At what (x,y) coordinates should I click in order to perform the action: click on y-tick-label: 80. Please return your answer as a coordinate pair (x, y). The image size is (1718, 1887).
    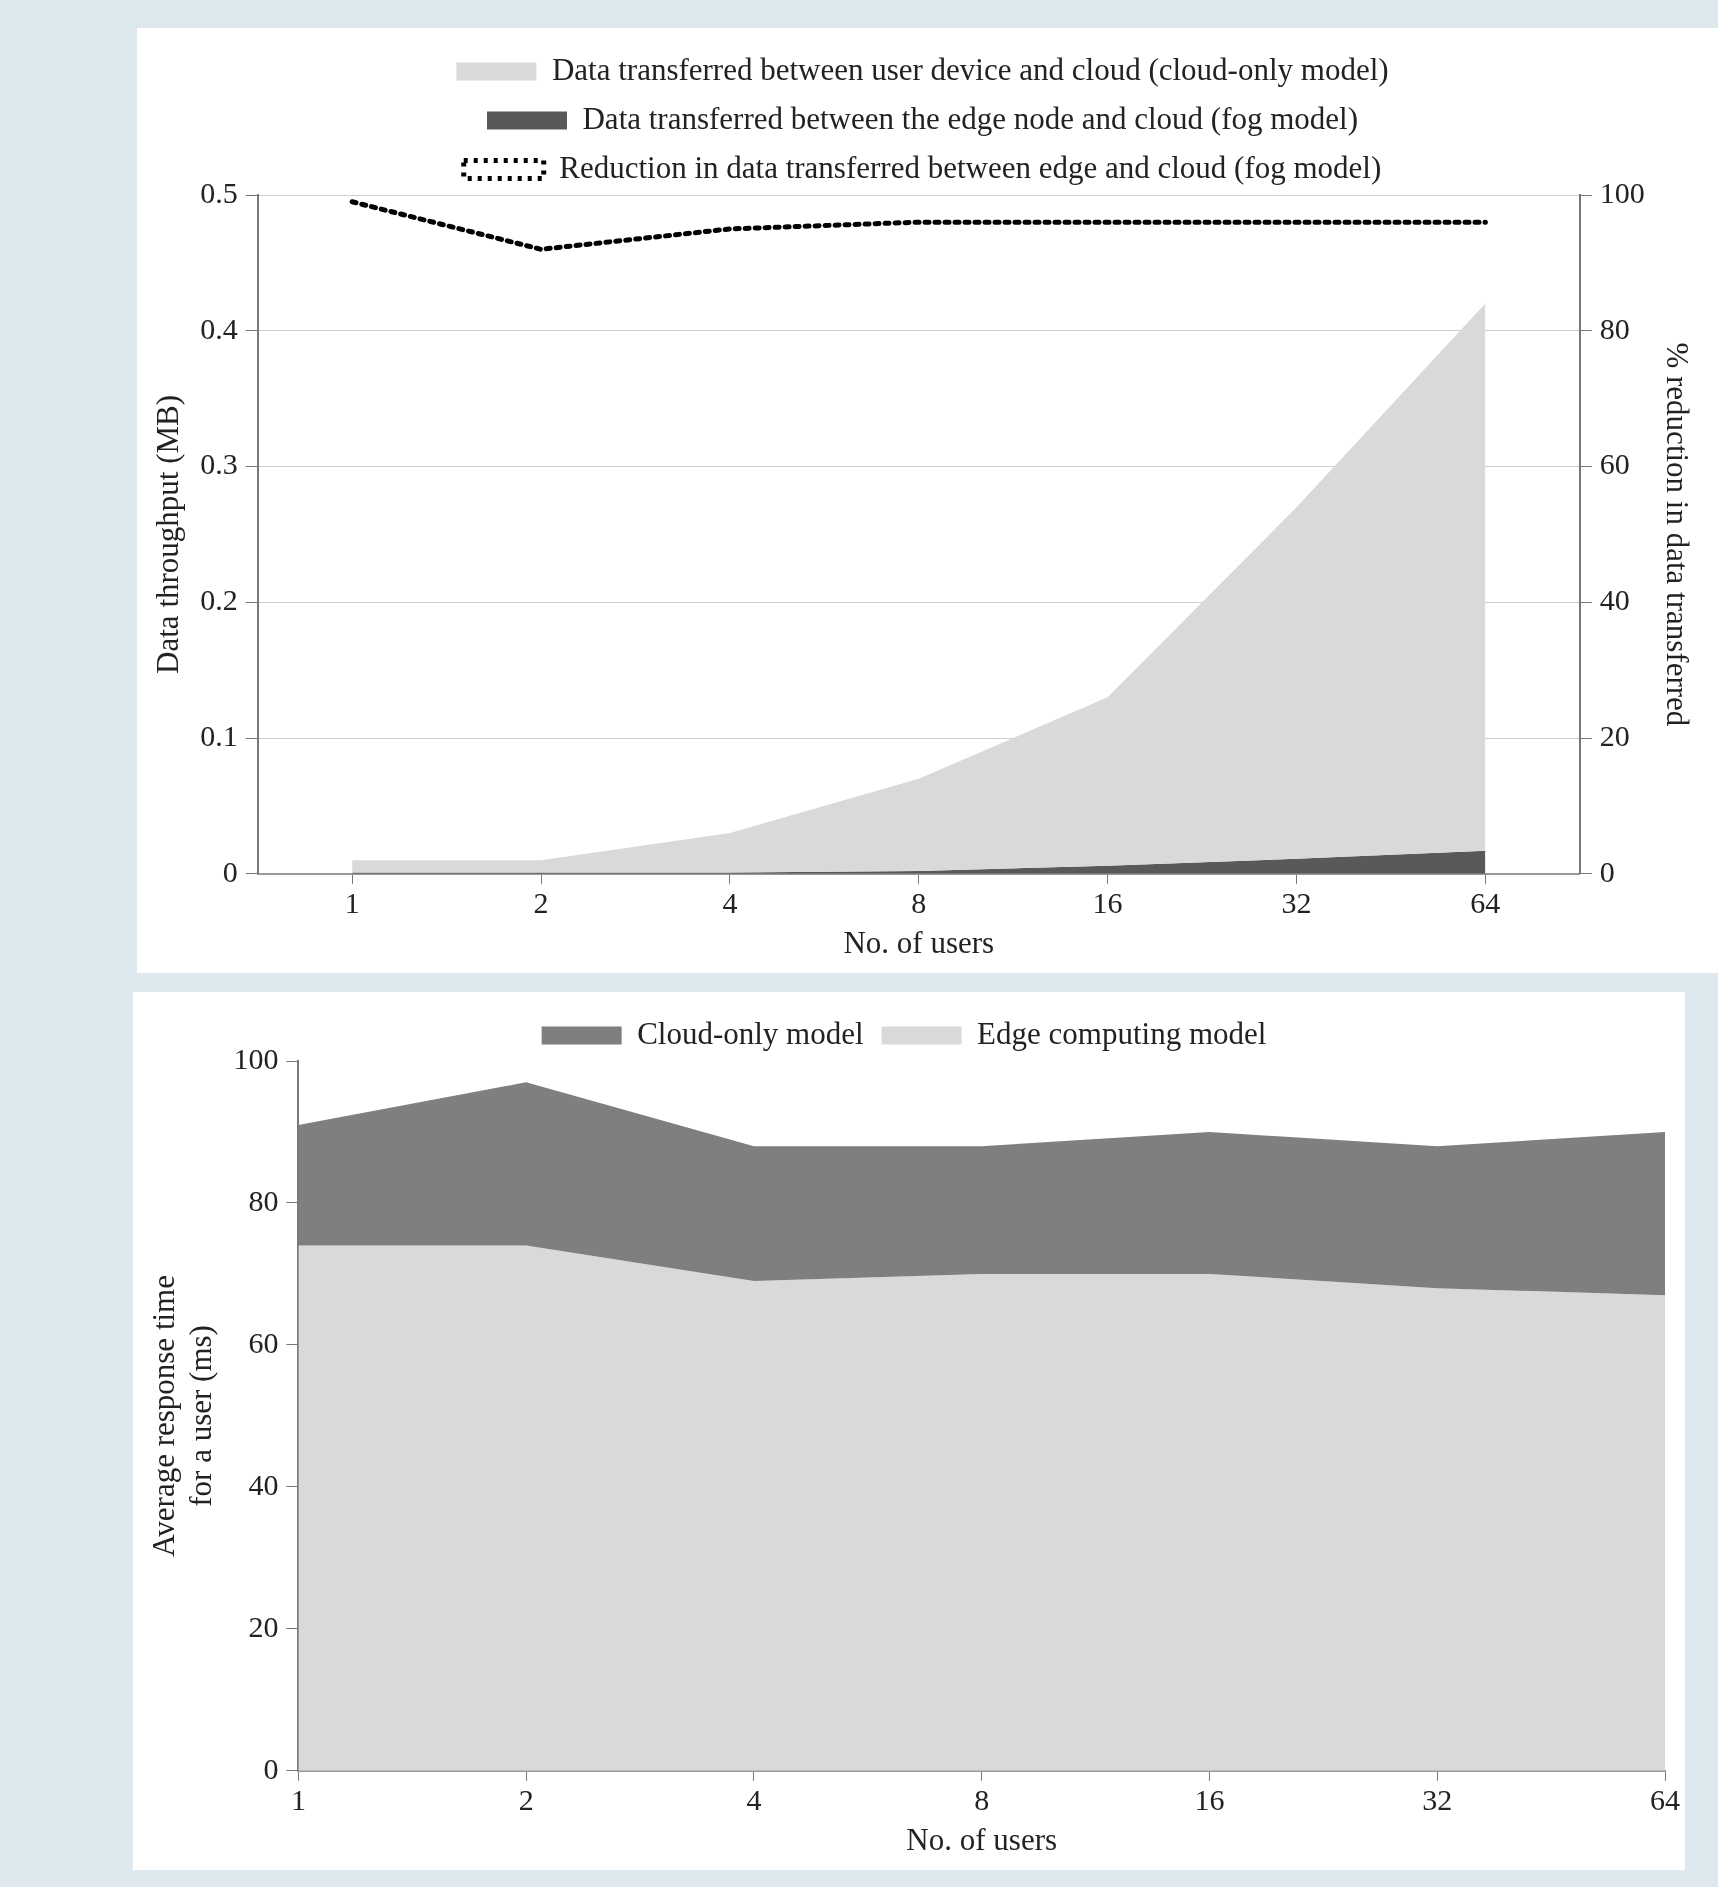
    Looking at the image, I should click on (263, 1200).